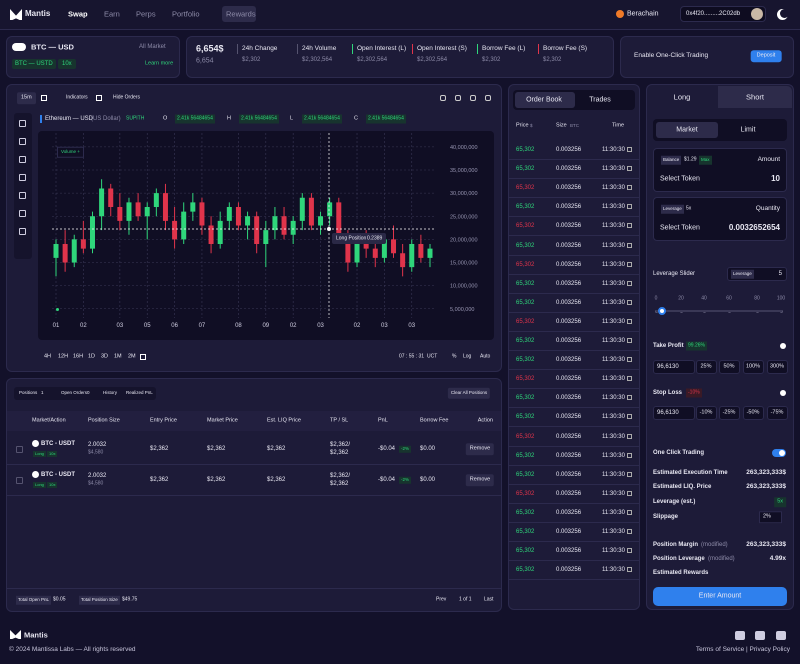 Image resolution: width=800 pixels, height=664 pixels. I want to click on nav-link: Swap, so click(78, 14).